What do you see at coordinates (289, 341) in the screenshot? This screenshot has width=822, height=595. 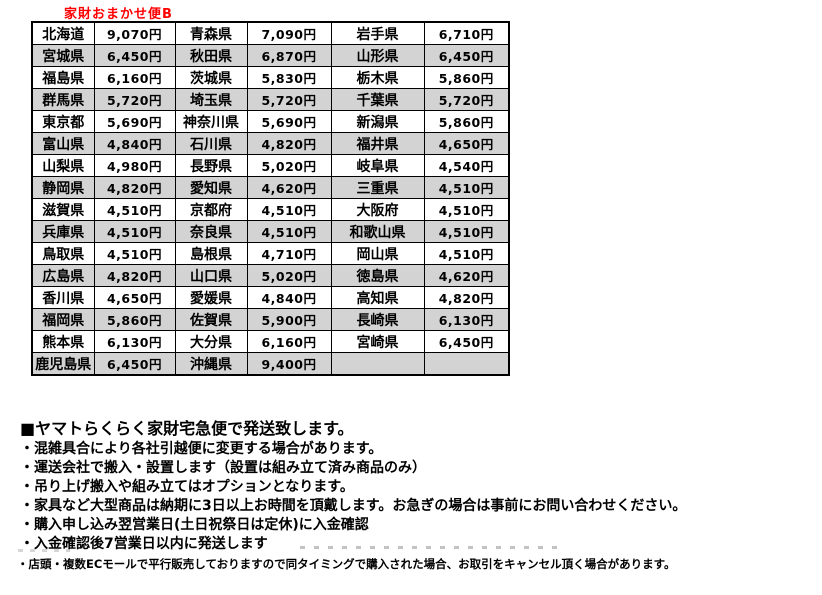 I see `price-cell: 6,160円` at bounding box center [289, 341].